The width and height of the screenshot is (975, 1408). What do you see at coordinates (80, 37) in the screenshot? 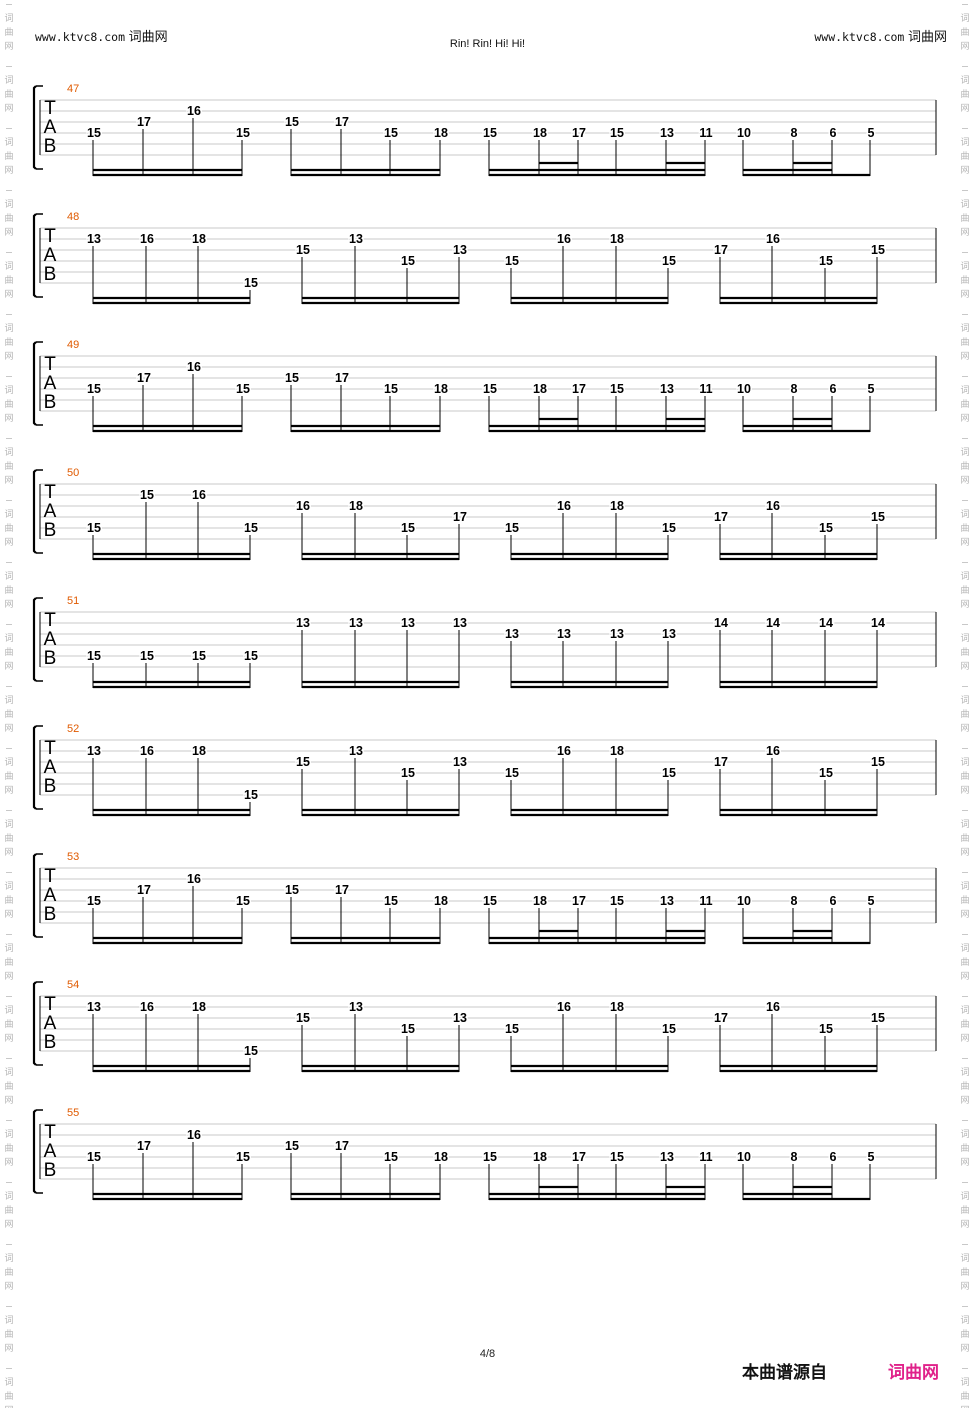
I see `header-left-url: www.ktvc8.com` at bounding box center [80, 37].